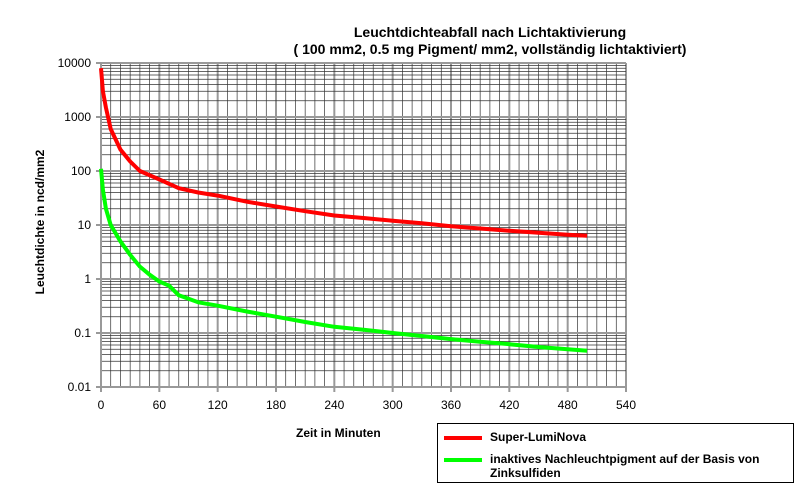 Image resolution: width=800 pixels, height=500 pixels. What do you see at coordinates (568, 405) in the screenshot?
I see `x-tick-label: 480` at bounding box center [568, 405].